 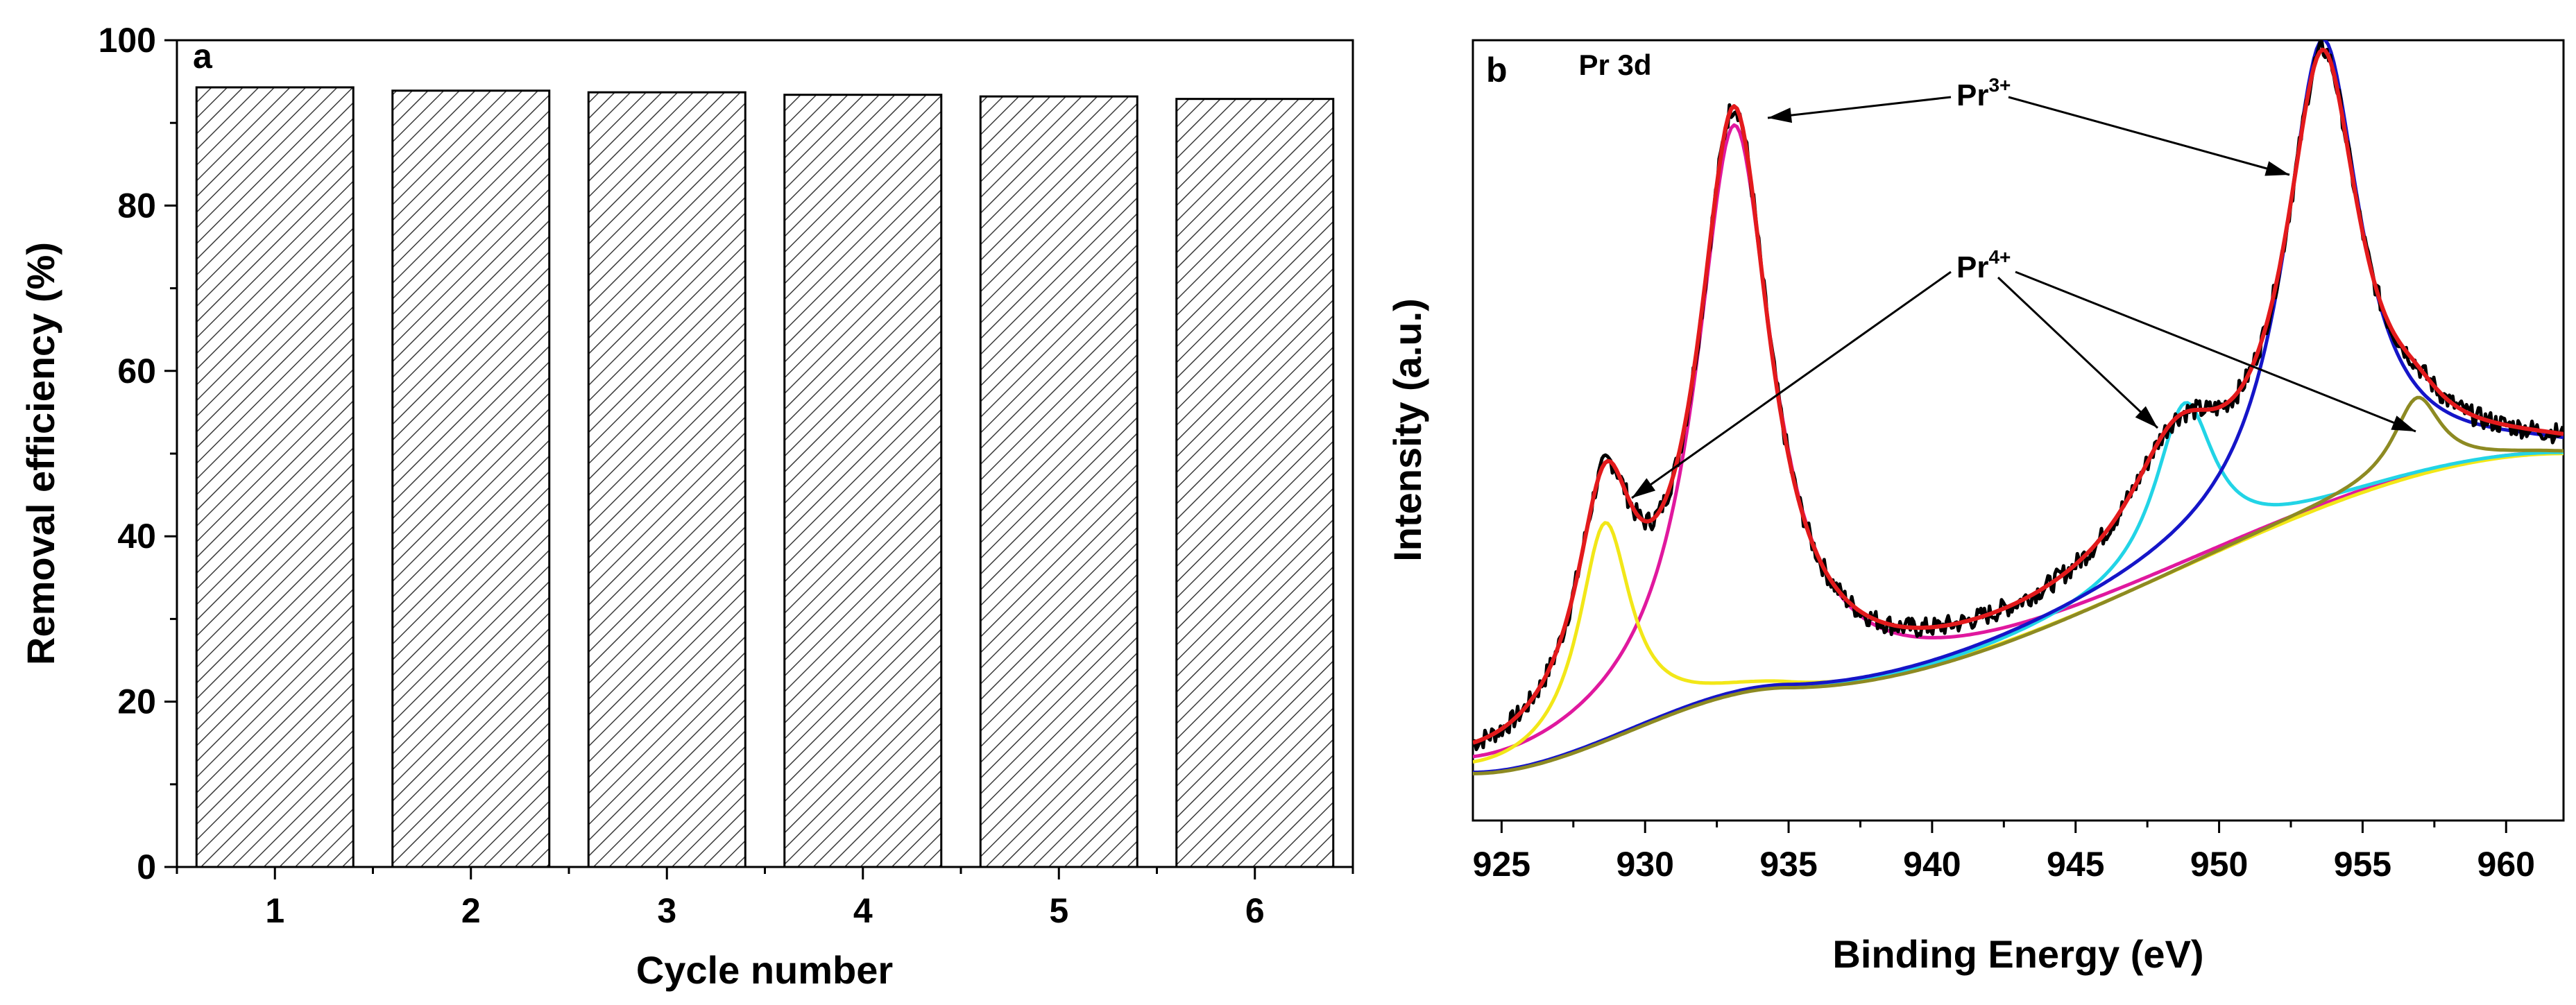 What do you see at coordinates (1255, 911) in the screenshot?
I see `x-tick-label: 6` at bounding box center [1255, 911].